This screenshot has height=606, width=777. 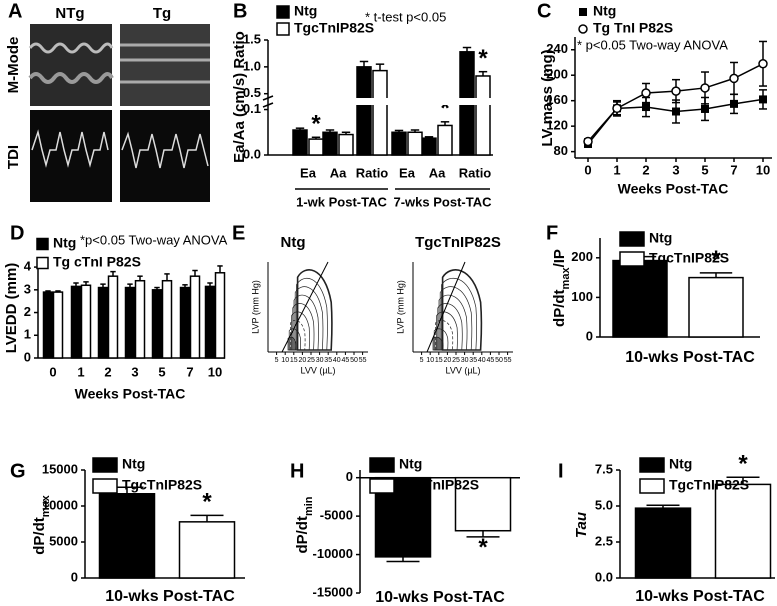 I want to click on espvr-line, so click(x=305, y=307).